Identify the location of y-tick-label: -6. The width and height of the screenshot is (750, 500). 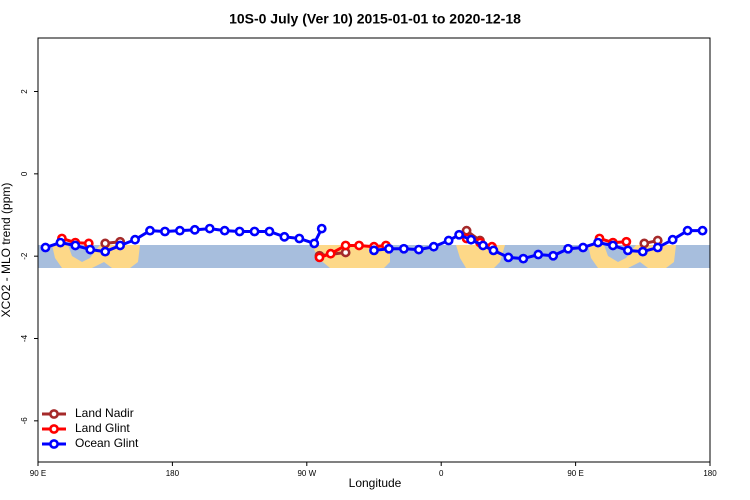
(24, 421).